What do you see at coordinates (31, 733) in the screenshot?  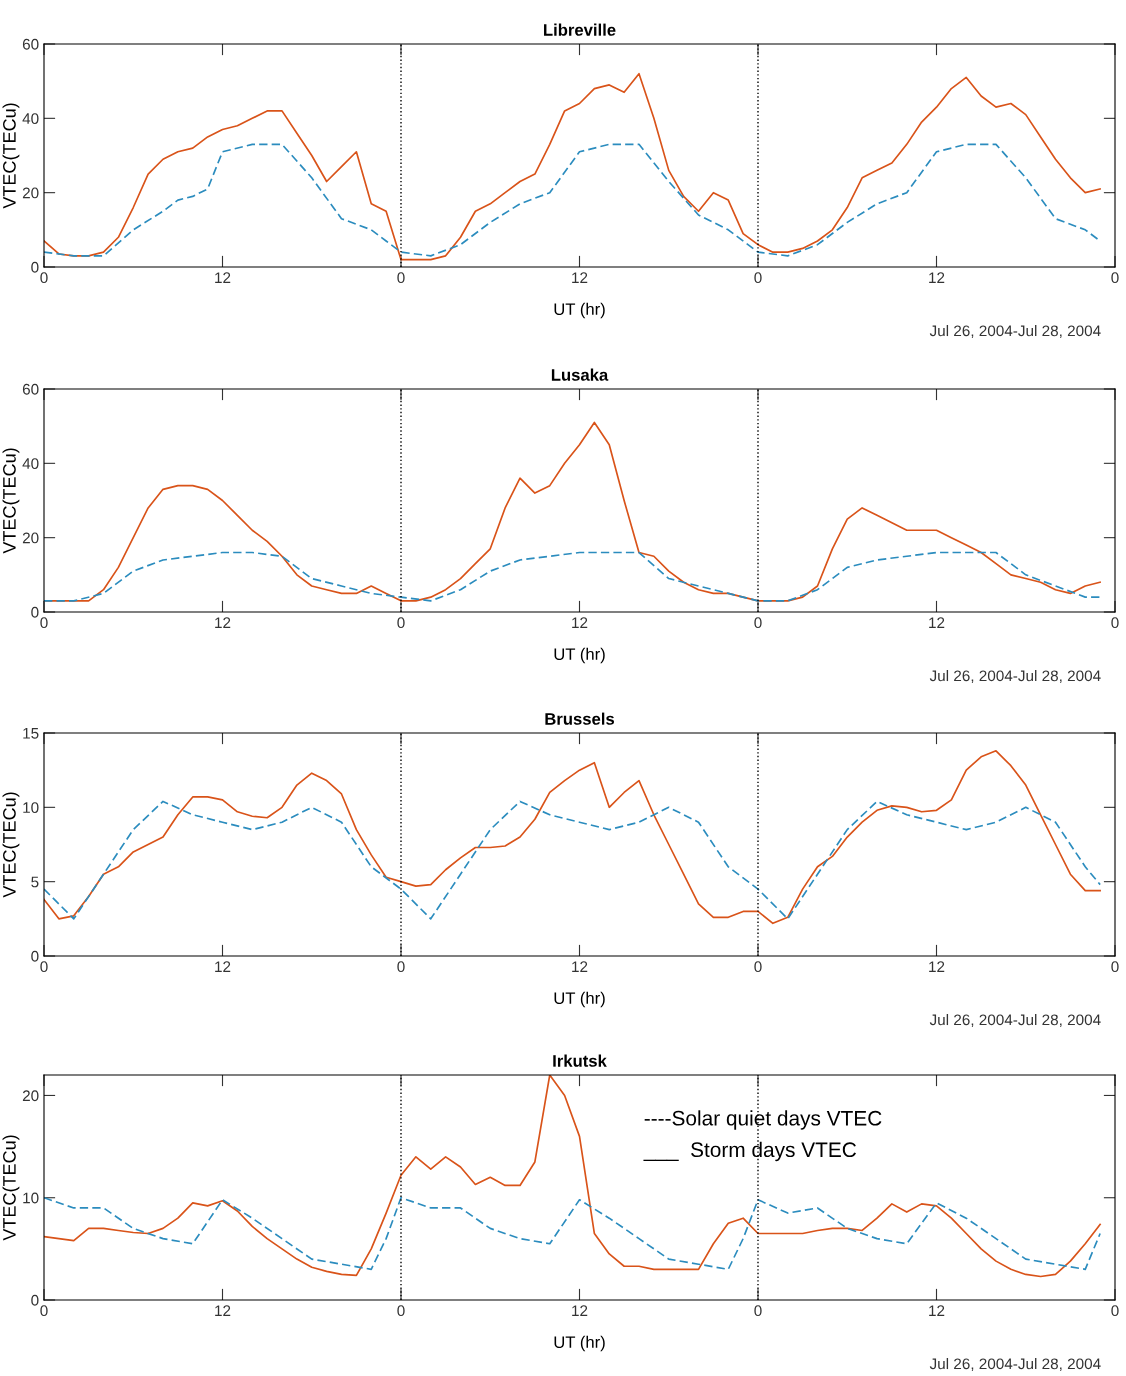 I see `y-tick-label: 15` at bounding box center [31, 733].